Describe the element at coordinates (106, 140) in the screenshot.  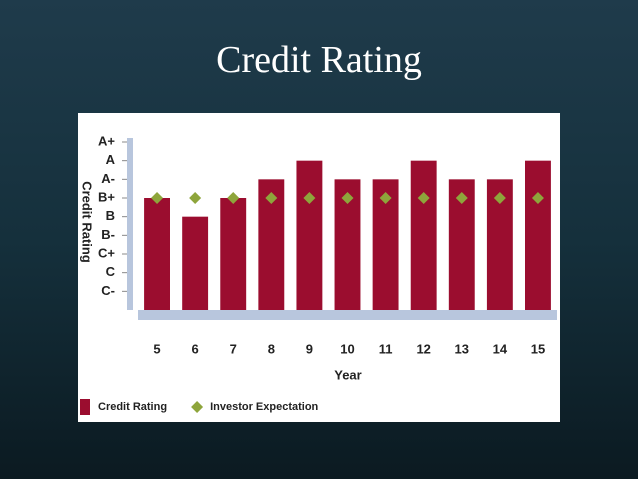
I see `y-tick-label: A+` at that location.